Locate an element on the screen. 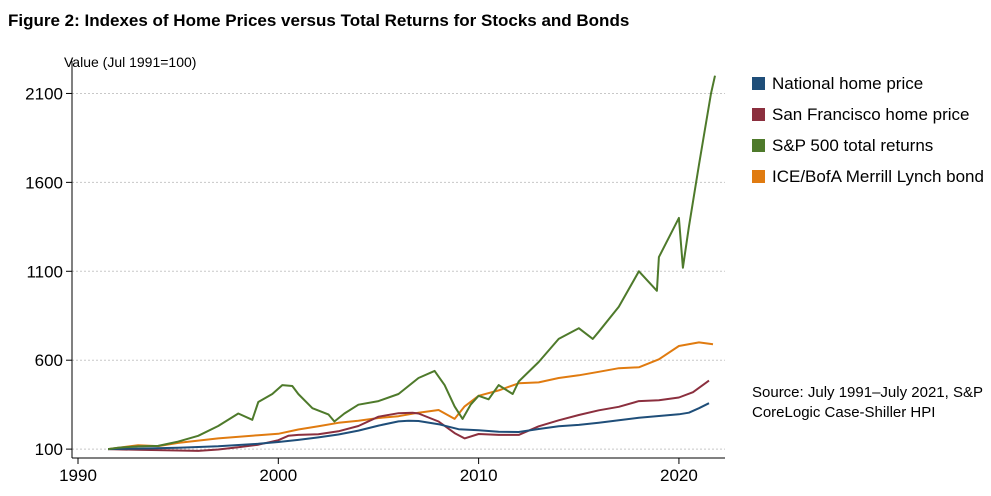 This screenshot has width=991, height=496. legend-swatch-bond is located at coordinates (758, 176).